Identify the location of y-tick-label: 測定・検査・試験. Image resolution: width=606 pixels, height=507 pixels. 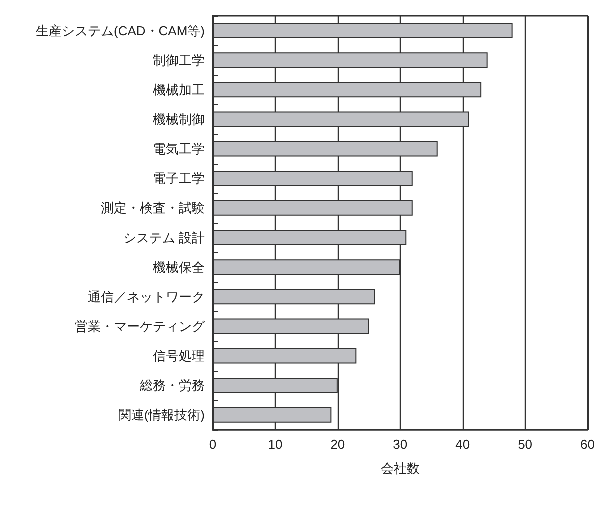
(153, 208).